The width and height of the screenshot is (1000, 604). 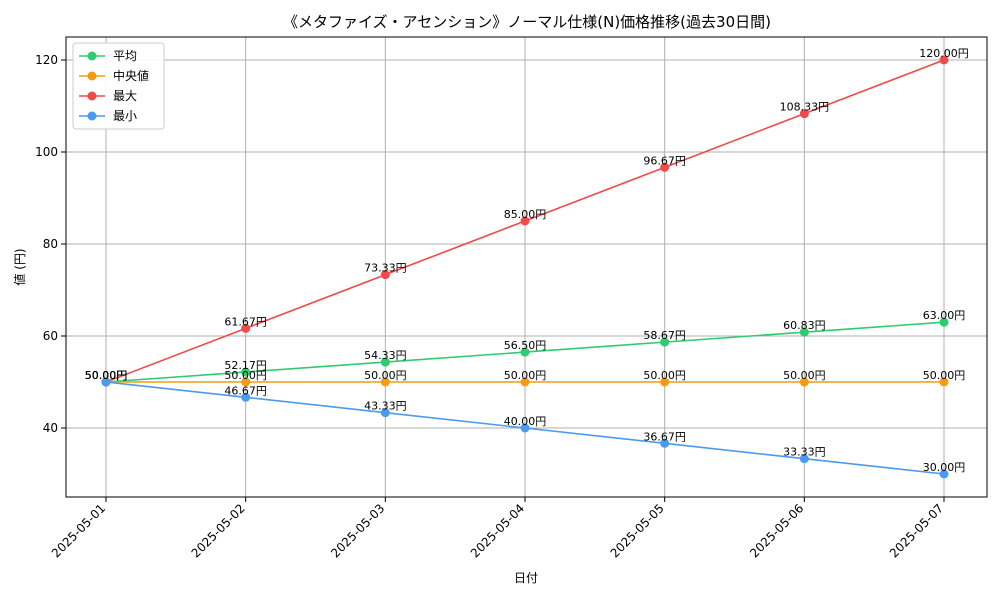 I want to click on y-tick-label: 60, so click(x=50, y=336).